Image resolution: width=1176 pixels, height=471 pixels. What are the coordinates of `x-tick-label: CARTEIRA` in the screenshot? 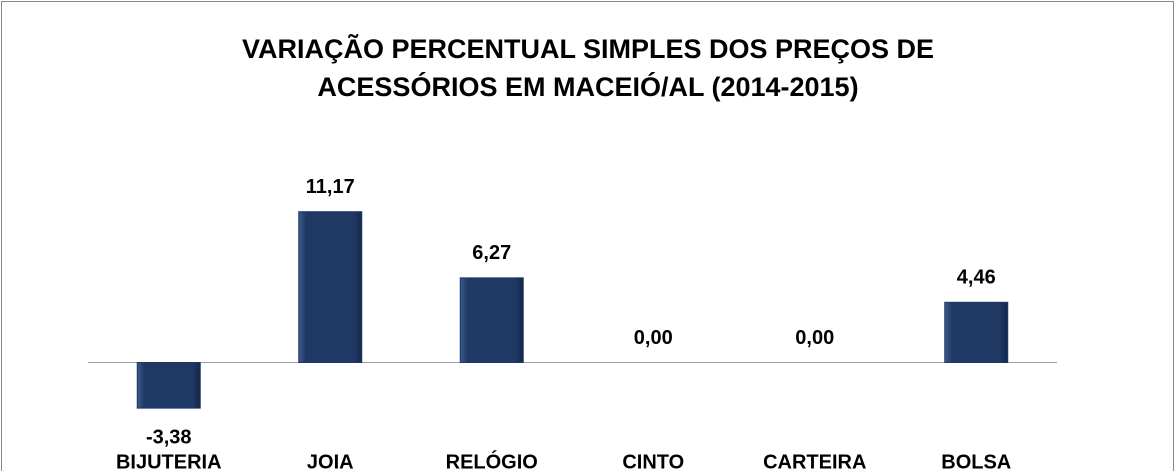 It's located at (814, 461).